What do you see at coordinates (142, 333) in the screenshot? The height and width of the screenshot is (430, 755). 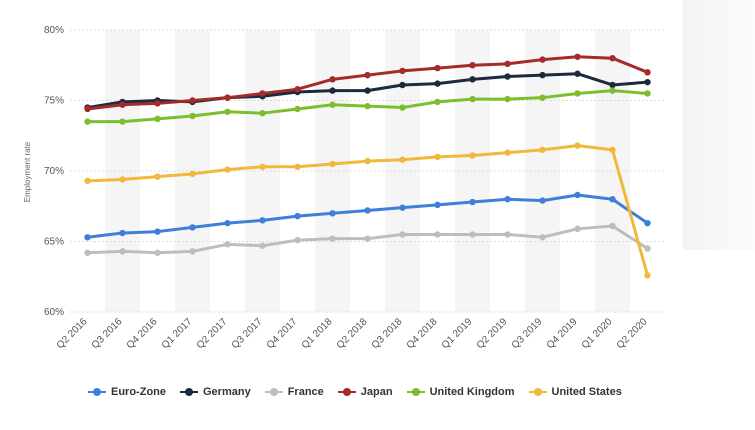 I see `x-tick-label: Q4 2016` at bounding box center [142, 333].